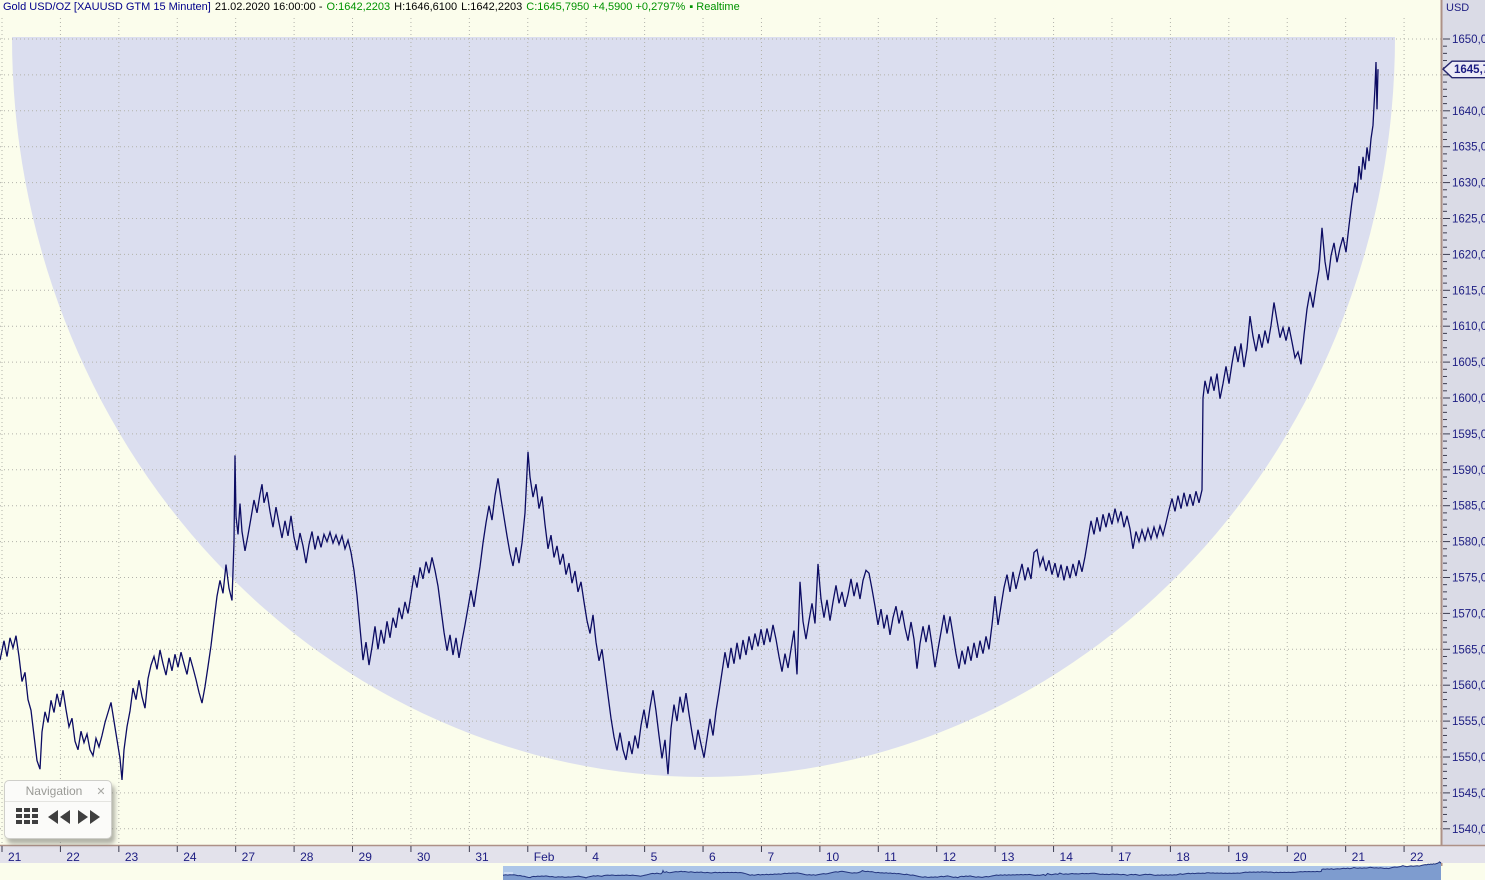  I want to click on y-axis-label: 1625,00, so click(1468, 220).